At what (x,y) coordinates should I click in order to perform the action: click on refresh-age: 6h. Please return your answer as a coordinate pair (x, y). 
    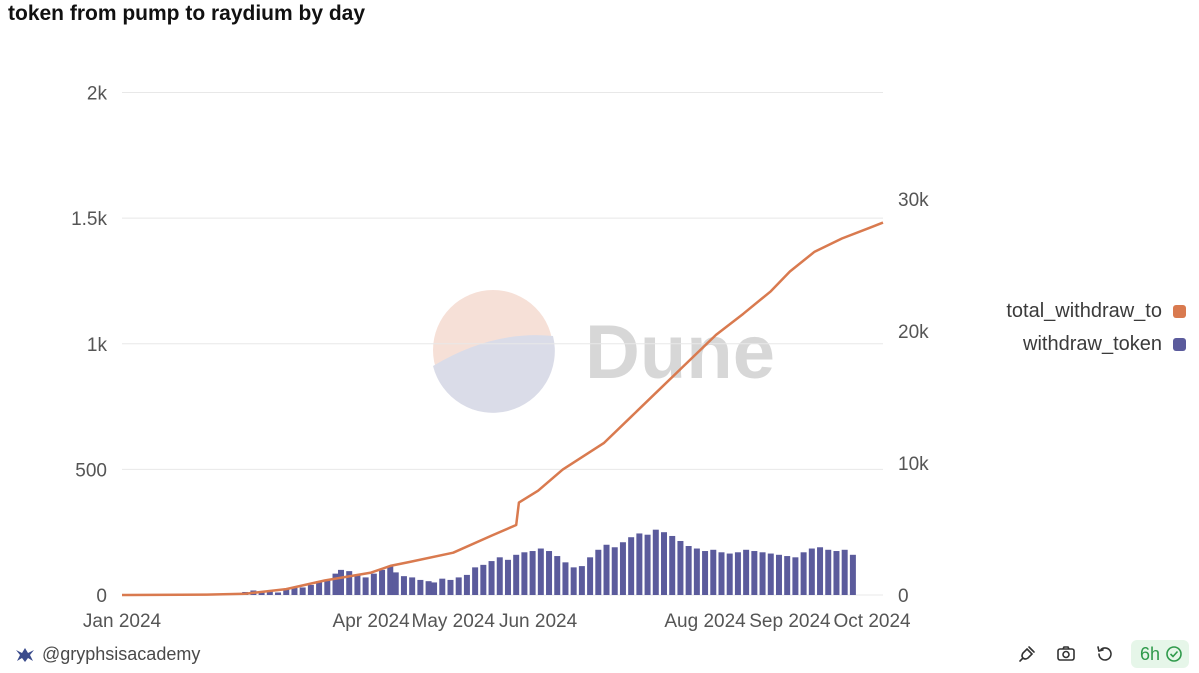
    Looking at the image, I should click on (1149, 653).